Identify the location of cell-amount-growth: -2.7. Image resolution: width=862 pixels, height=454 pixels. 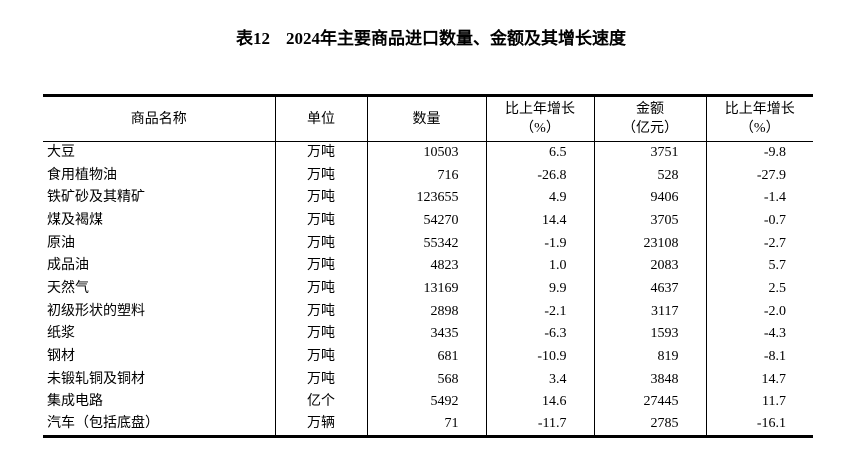
(759, 243).